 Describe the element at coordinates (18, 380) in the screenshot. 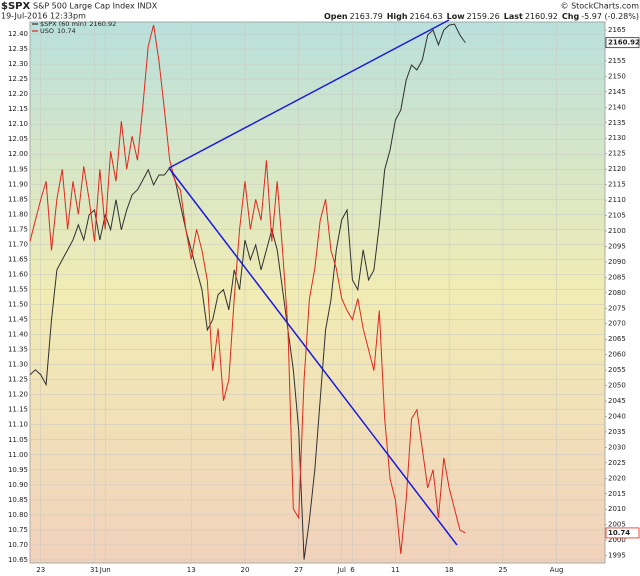

I see `y-tick-label: 11.25` at that location.